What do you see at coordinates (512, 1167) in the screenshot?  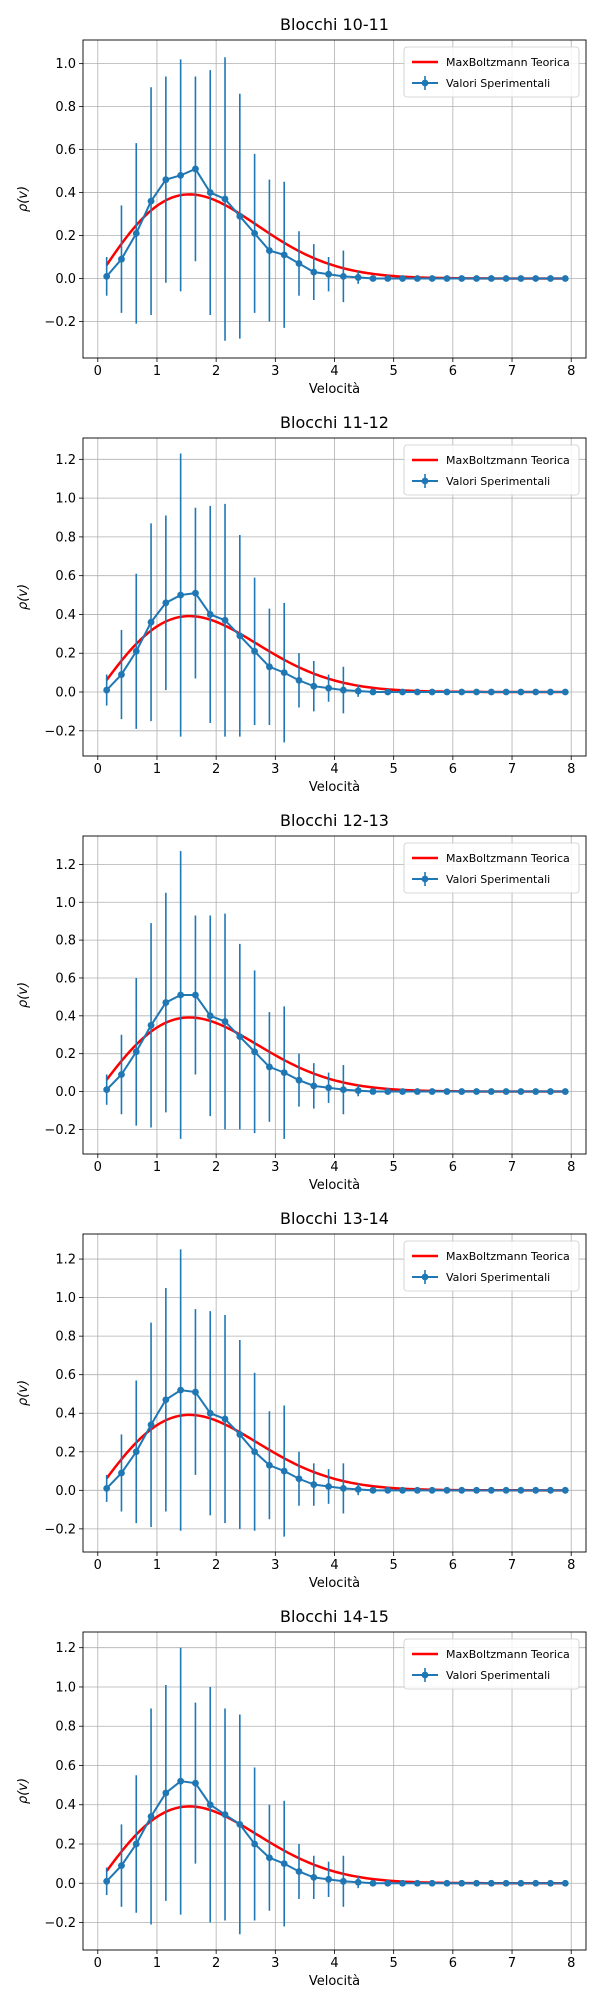 I see `x-tick-label: 7` at bounding box center [512, 1167].